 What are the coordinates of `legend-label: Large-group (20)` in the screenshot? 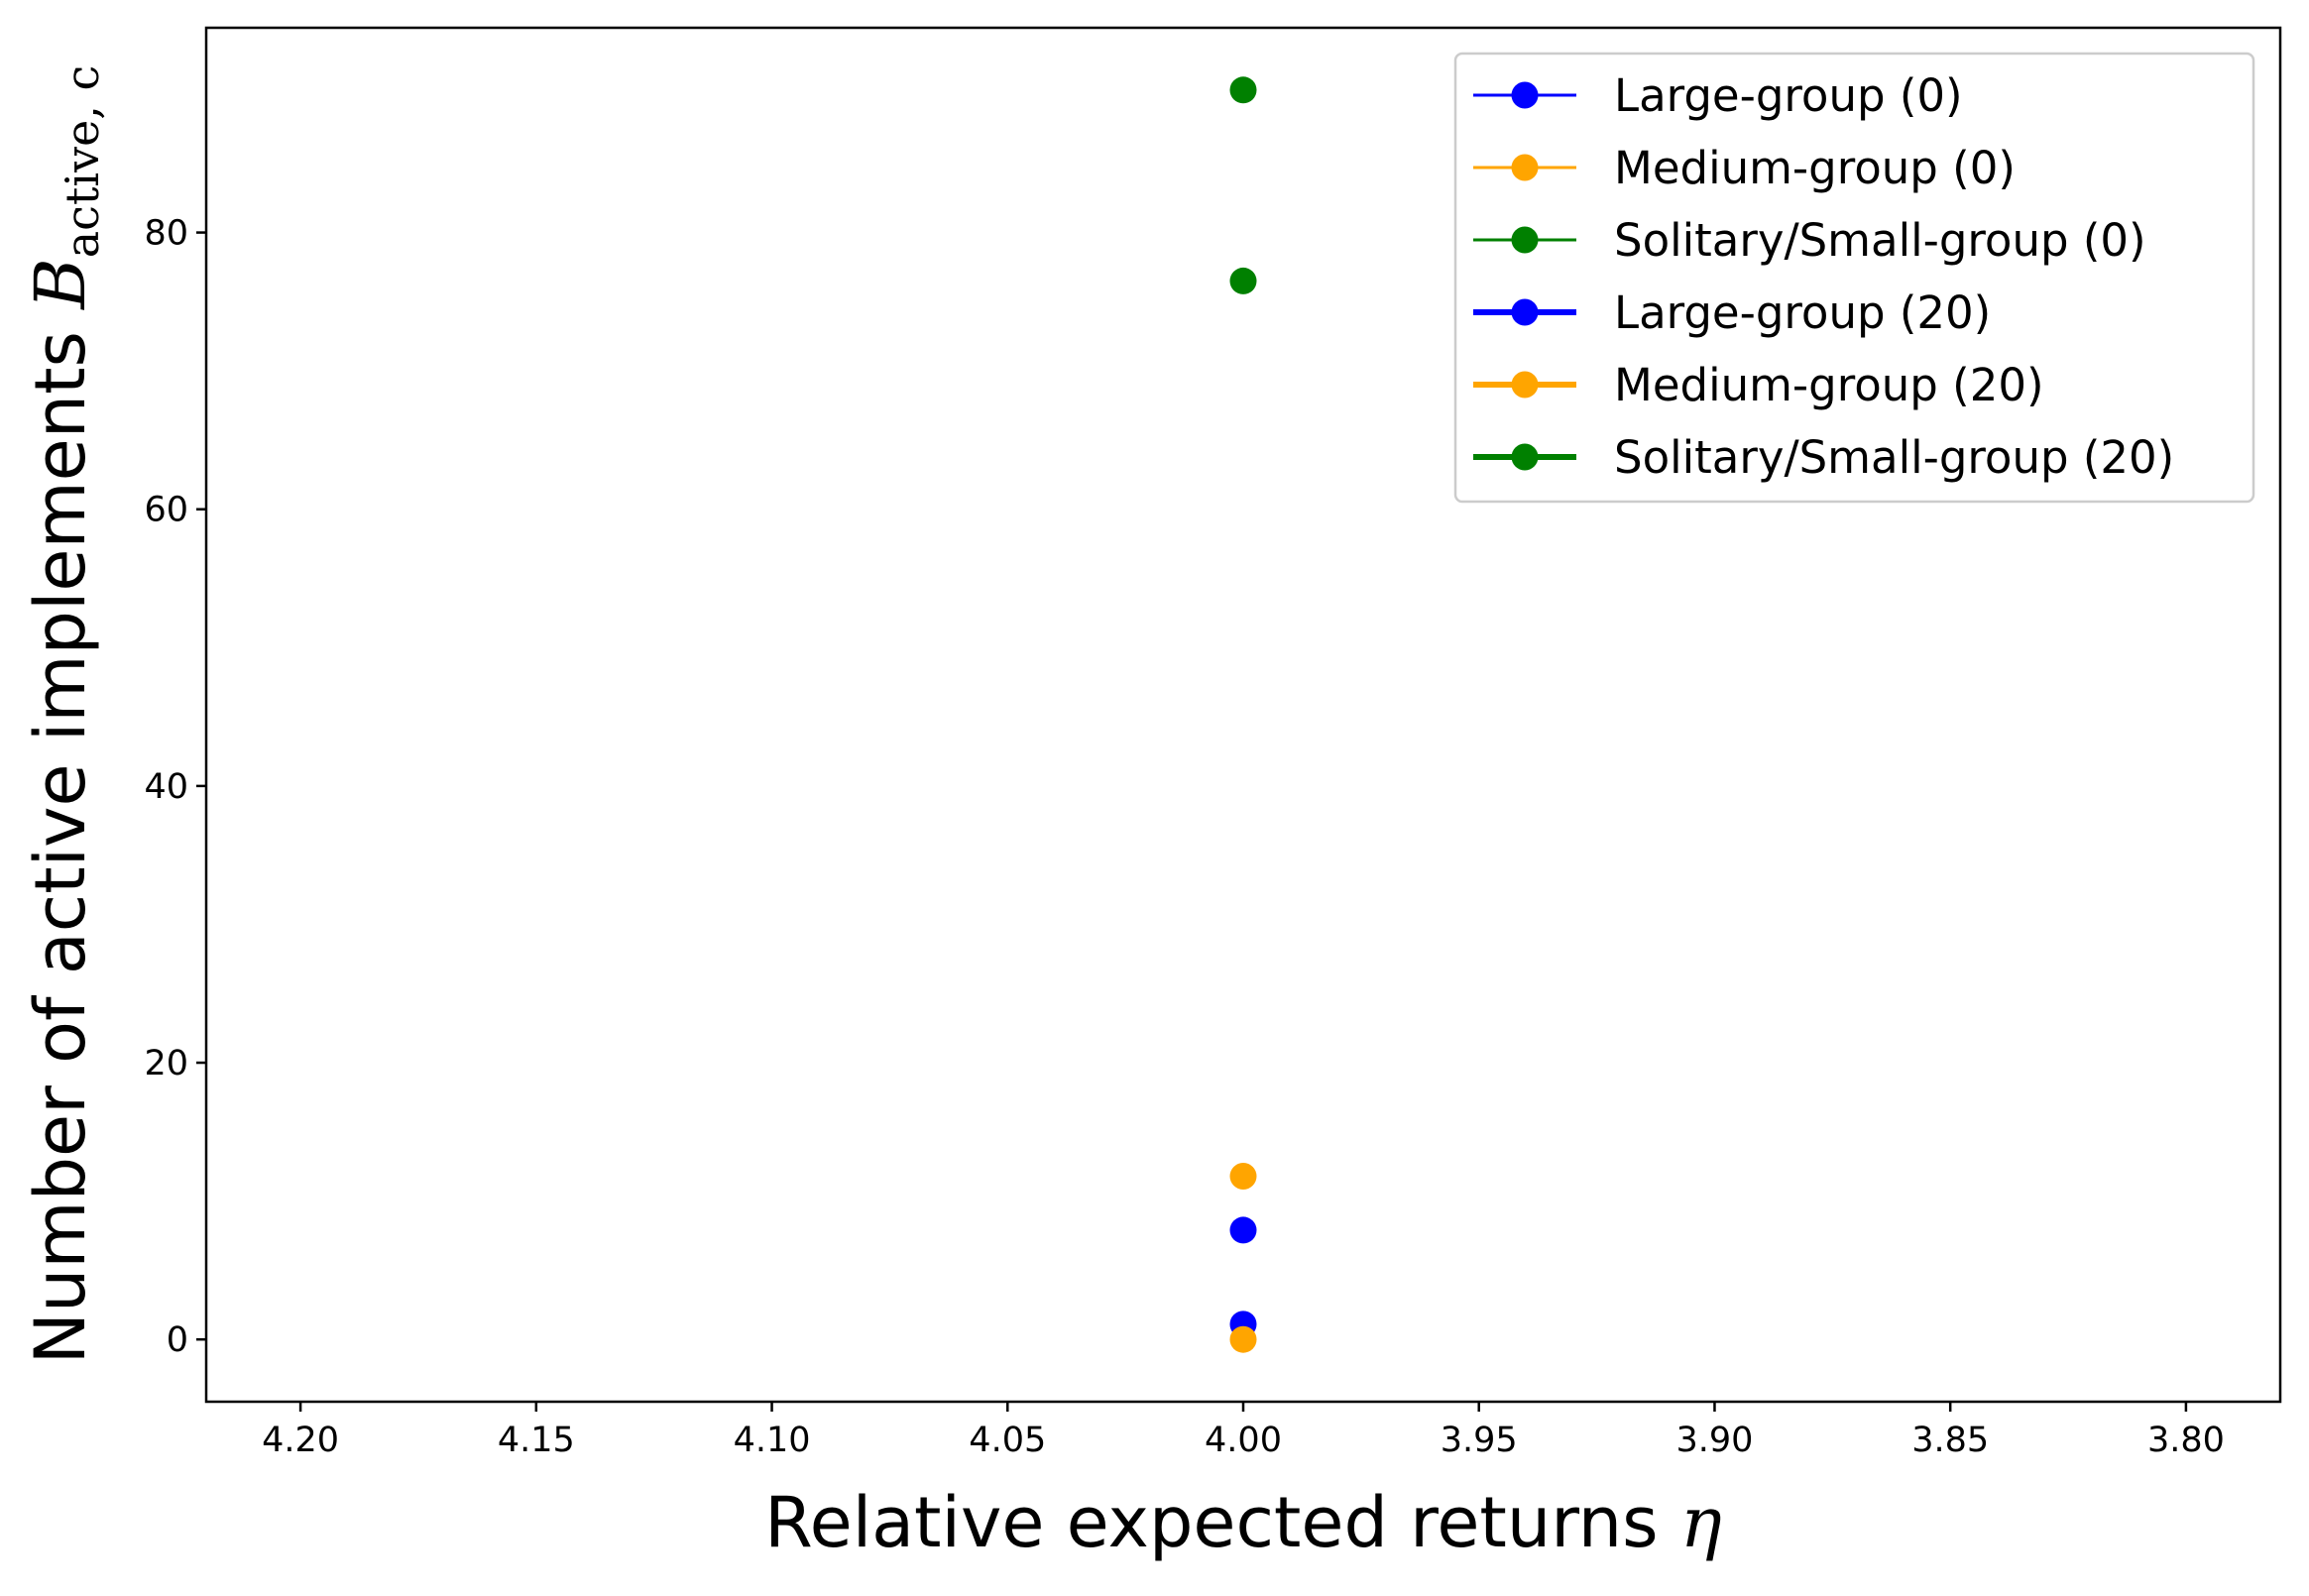 It's located at (1802, 313).